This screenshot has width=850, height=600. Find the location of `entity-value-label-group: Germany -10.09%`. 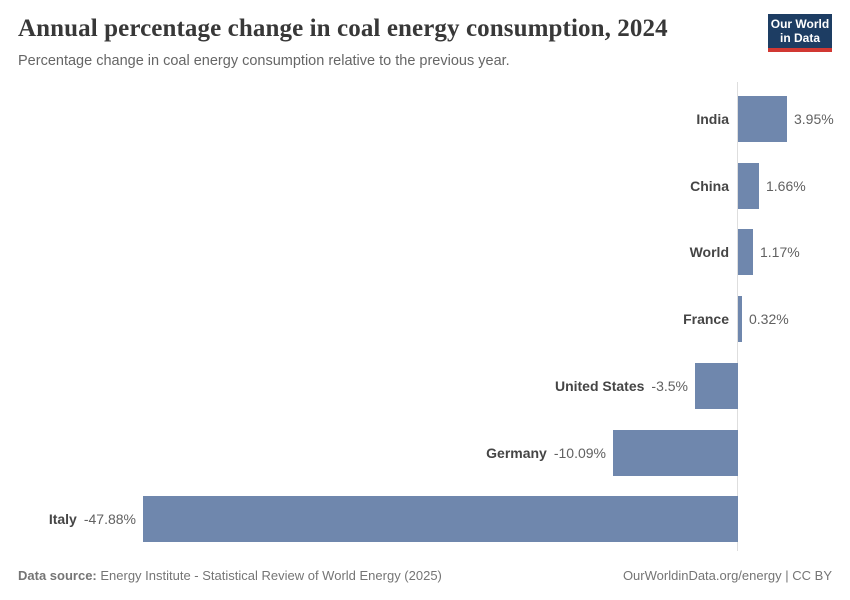

entity-value-label-group: Germany -10.09% is located at coordinates (546, 453).